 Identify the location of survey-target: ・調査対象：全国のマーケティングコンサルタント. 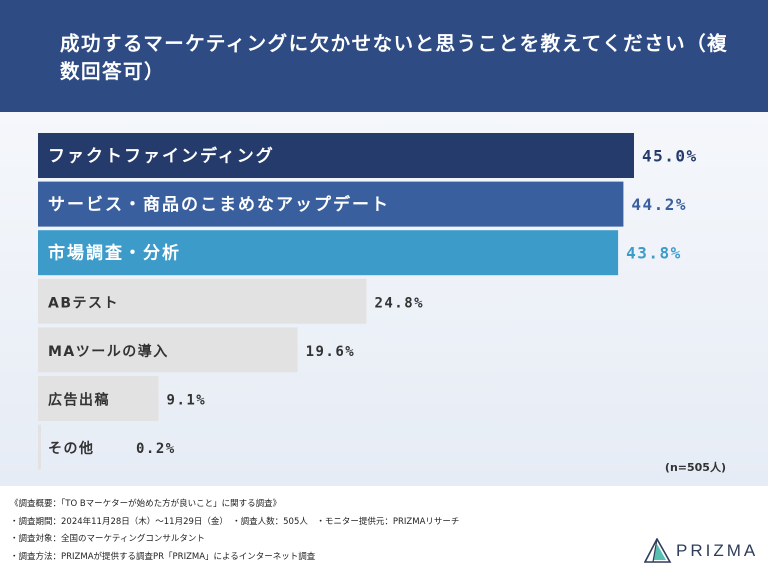
(107, 539).